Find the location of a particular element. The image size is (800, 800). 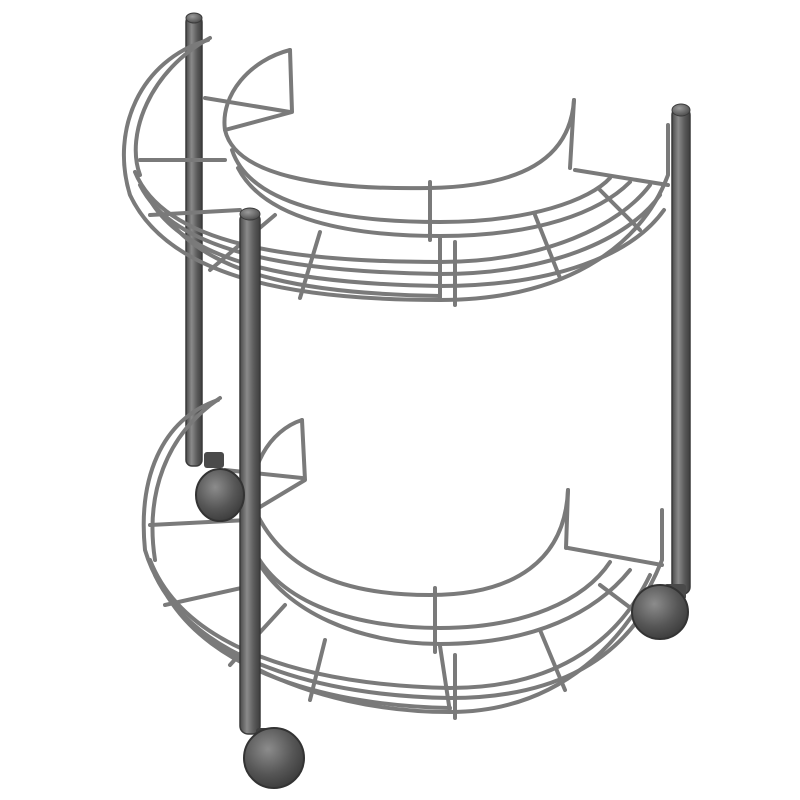

right-wheel is located at coordinates (660, 612).